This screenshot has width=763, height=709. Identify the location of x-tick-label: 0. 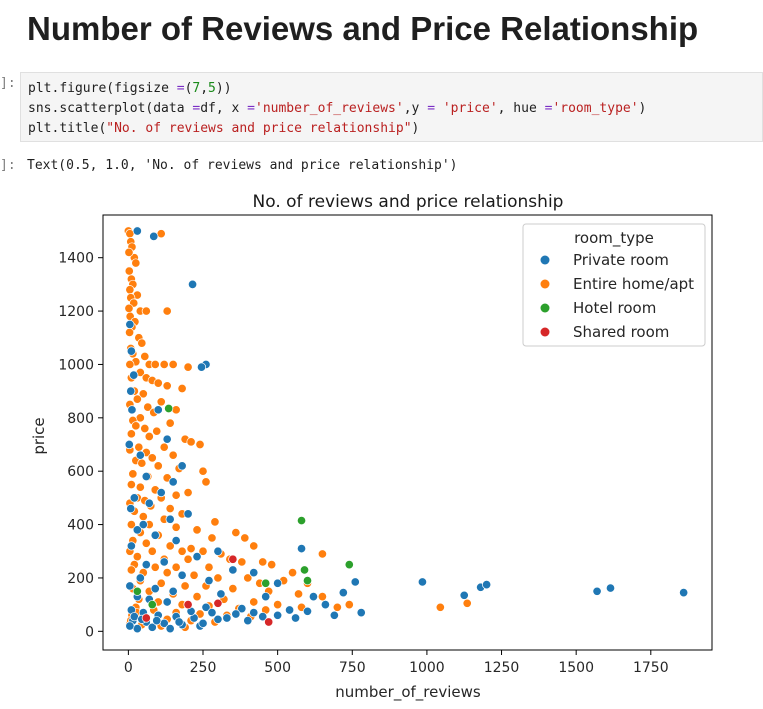
(128, 668).